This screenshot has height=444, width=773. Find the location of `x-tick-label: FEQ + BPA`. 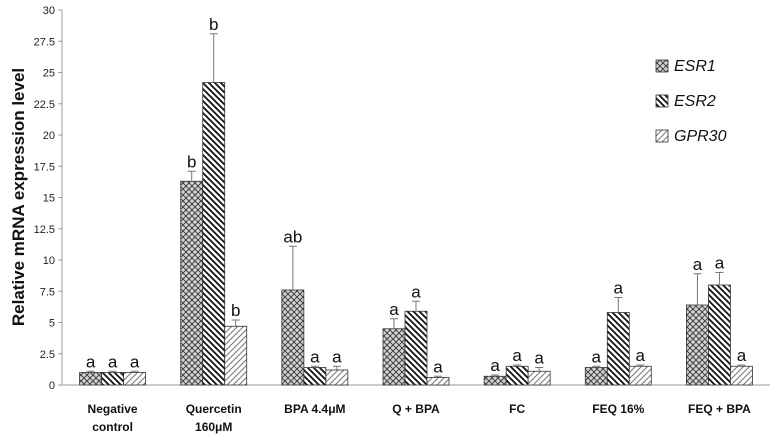

x-tick-label: FEQ + BPA is located at coordinates (719, 409).